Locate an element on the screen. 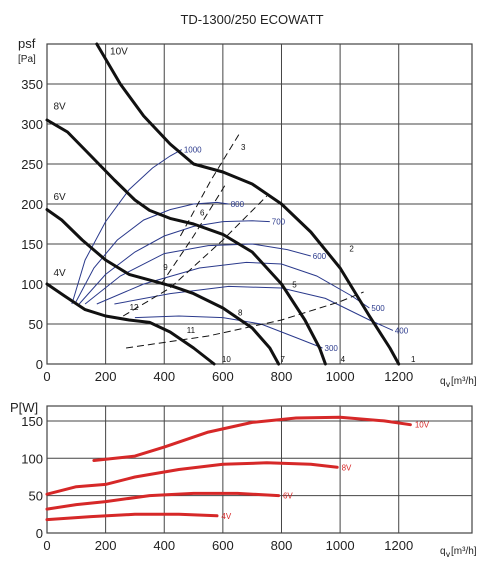 Image resolution: width=504 pixels, height=571 pixels. operating-point-label: 12 is located at coordinates (134, 307).